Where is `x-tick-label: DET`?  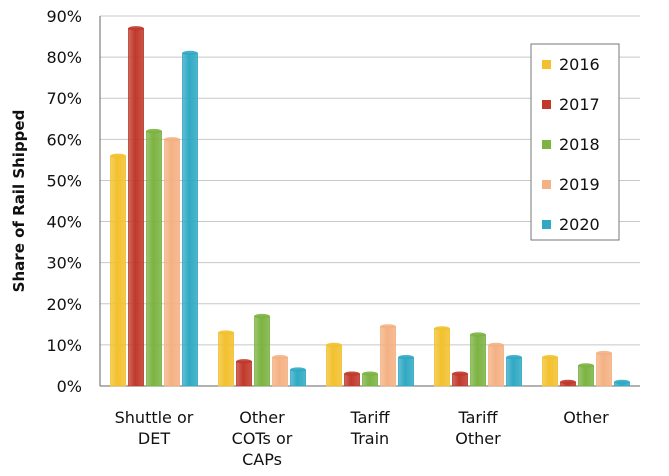
x-tick-label: DET is located at coordinates (154, 438).